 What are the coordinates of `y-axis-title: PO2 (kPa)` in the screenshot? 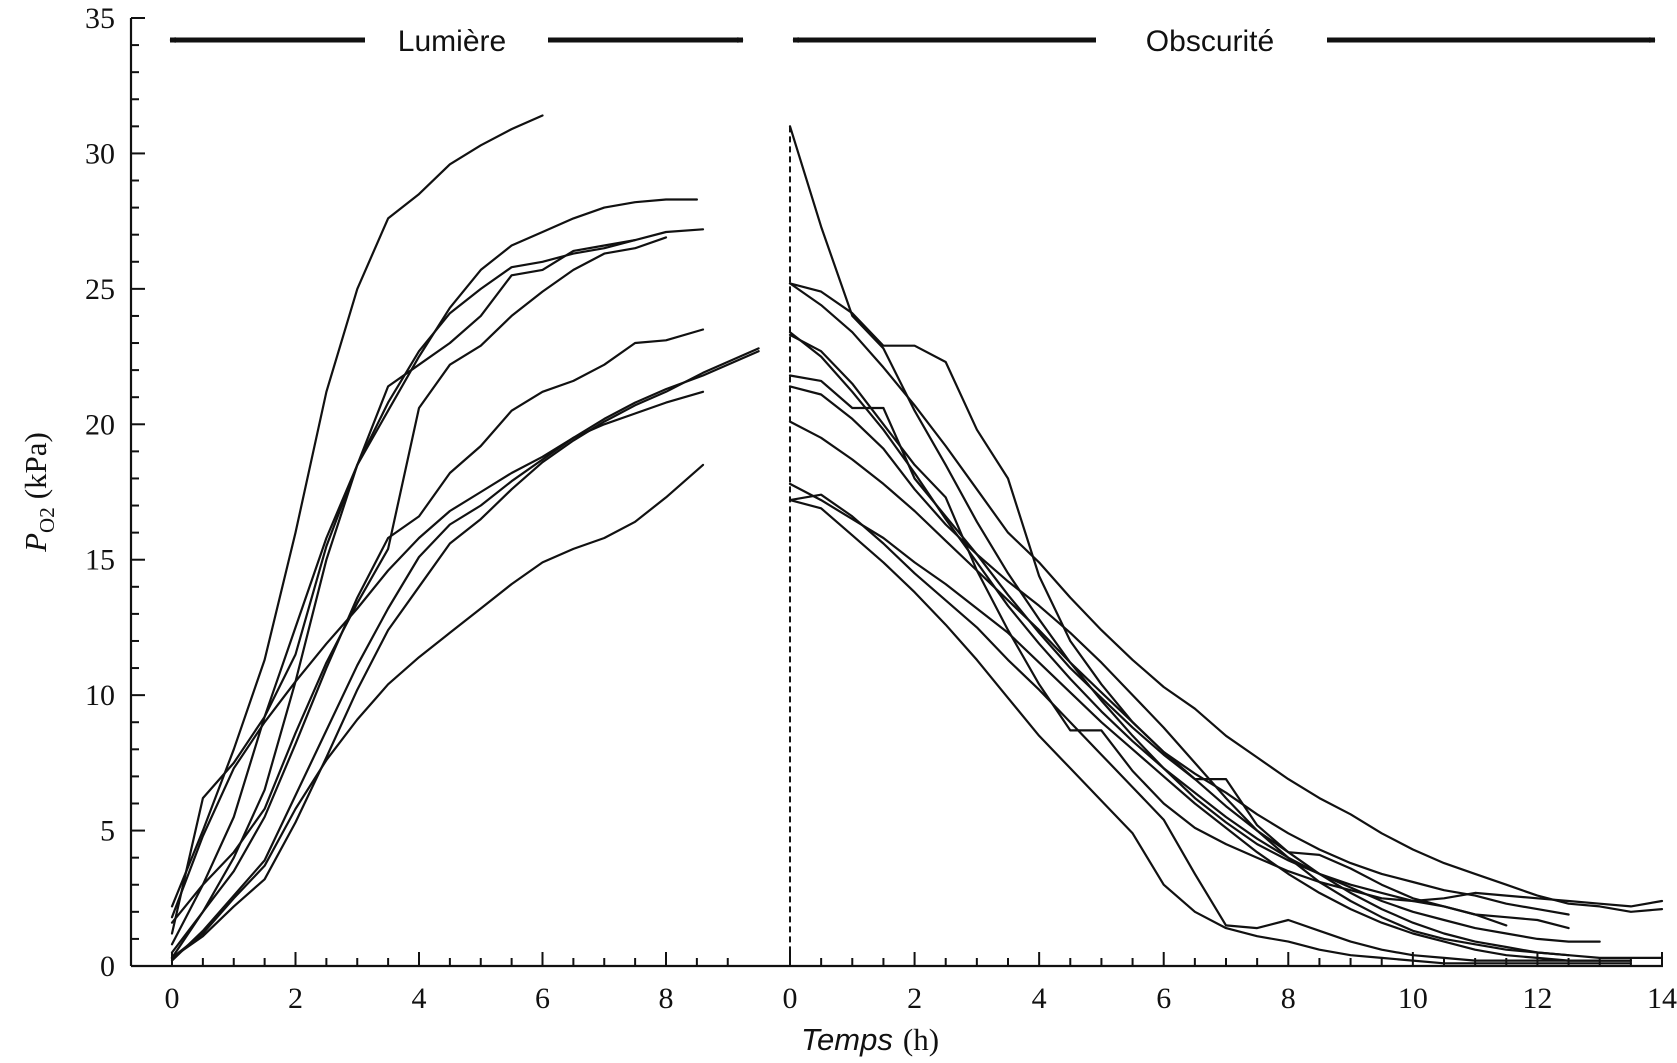 It's located at (38, 492).